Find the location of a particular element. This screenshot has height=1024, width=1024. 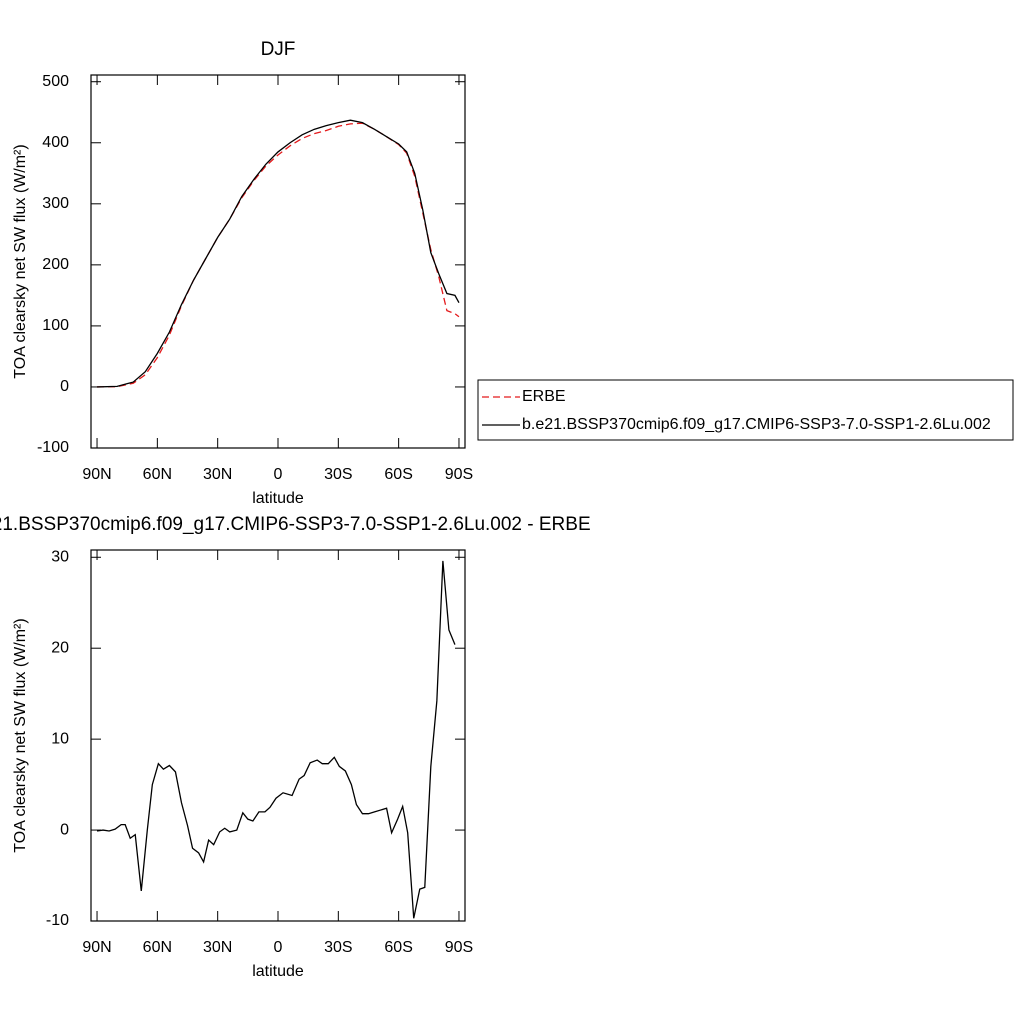

y-tick-label: 300 is located at coordinates (55, 203).